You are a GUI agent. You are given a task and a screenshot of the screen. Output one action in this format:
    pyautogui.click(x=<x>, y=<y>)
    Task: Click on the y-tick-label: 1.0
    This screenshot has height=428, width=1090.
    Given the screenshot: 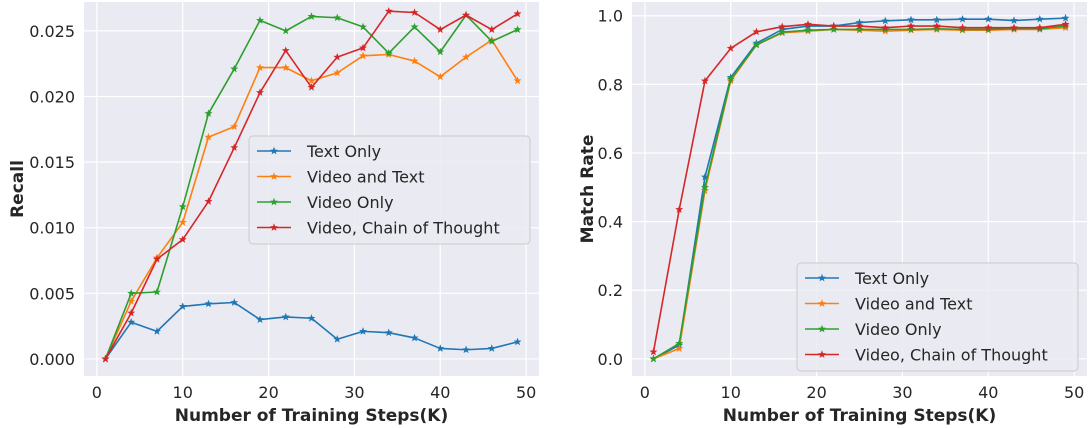 What is the action you would take?
    pyautogui.click(x=610, y=16)
    